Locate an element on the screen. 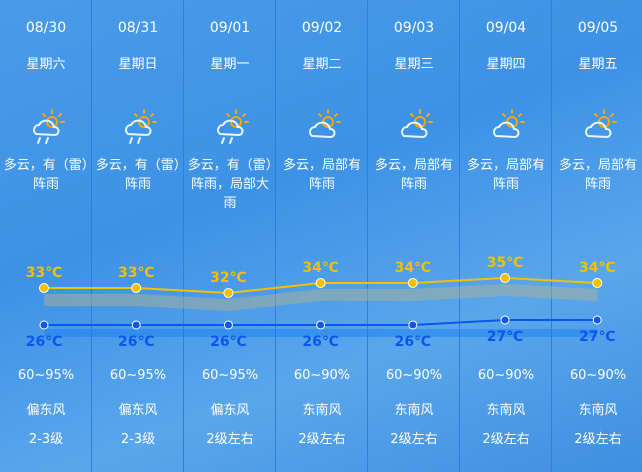 The image size is (642, 472). date-label: 08/31 is located at coordinates (138, 28).